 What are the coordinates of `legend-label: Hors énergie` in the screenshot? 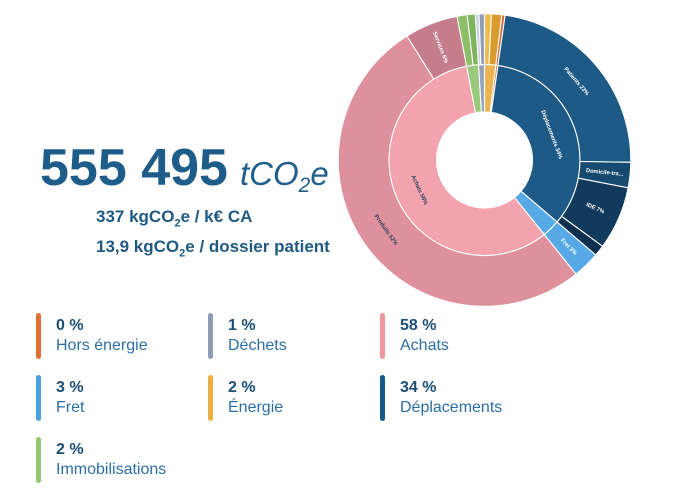 It's located at (102, 345).